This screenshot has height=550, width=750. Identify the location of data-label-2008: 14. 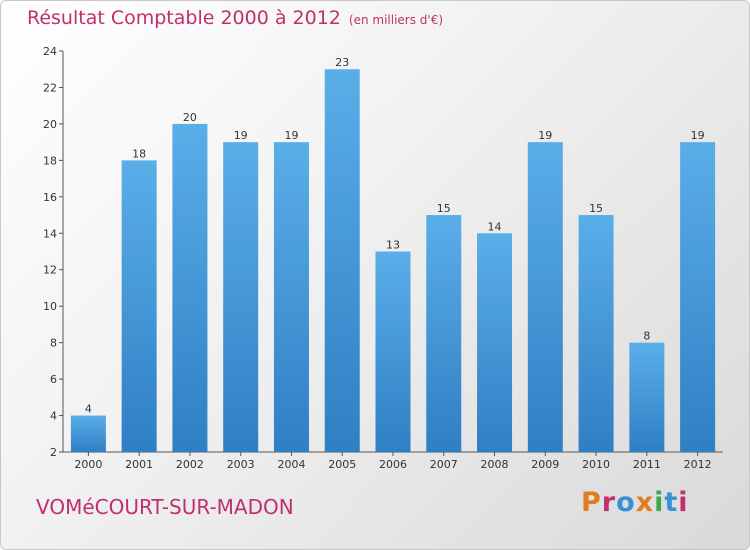
(495, 226).